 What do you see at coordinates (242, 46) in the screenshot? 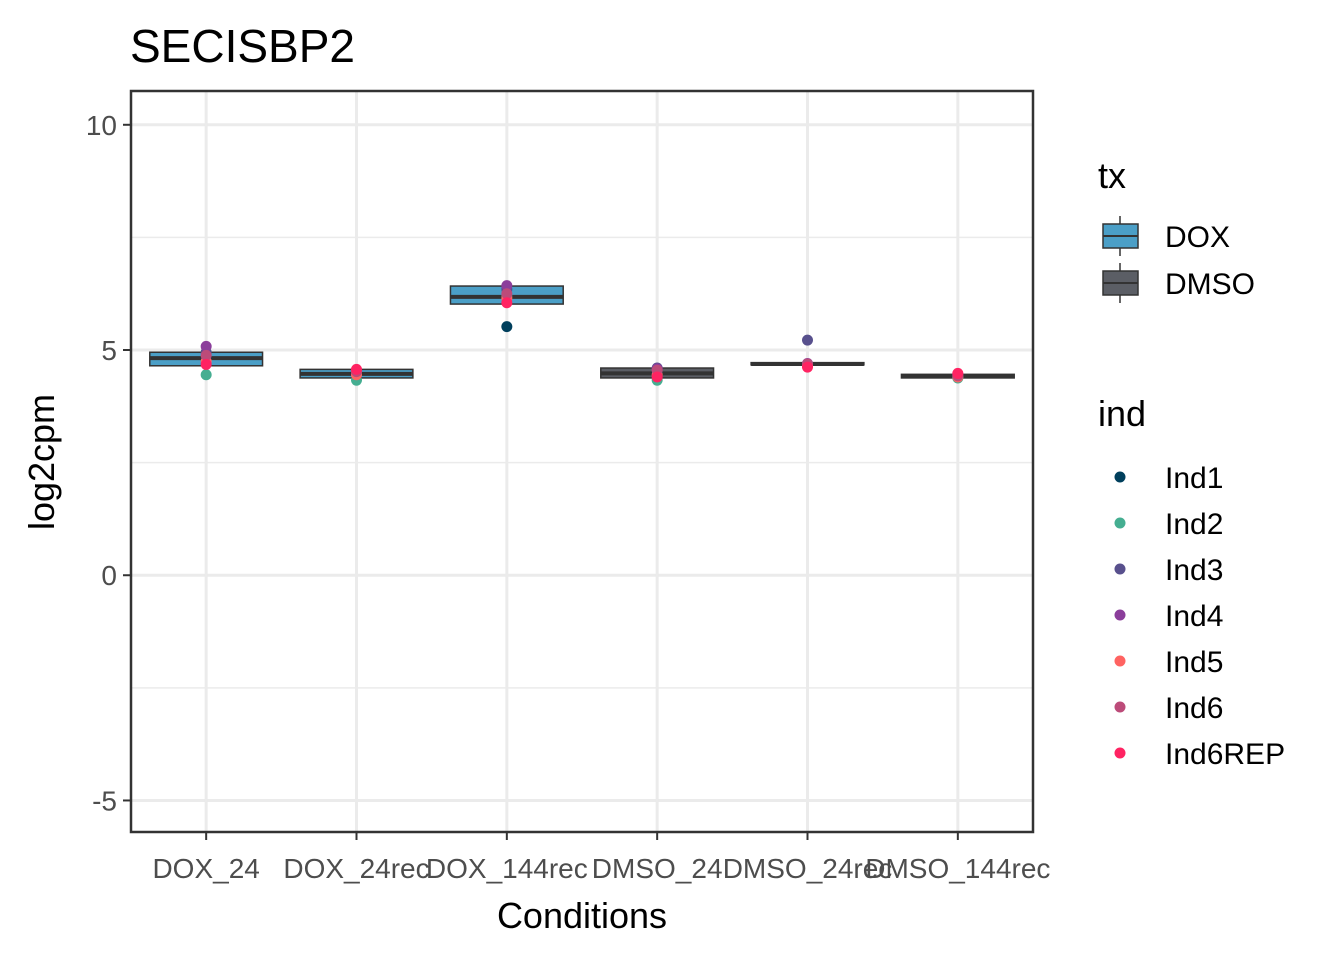
I see `chart-title: SECISBP2` at bounding box center [242, 46].